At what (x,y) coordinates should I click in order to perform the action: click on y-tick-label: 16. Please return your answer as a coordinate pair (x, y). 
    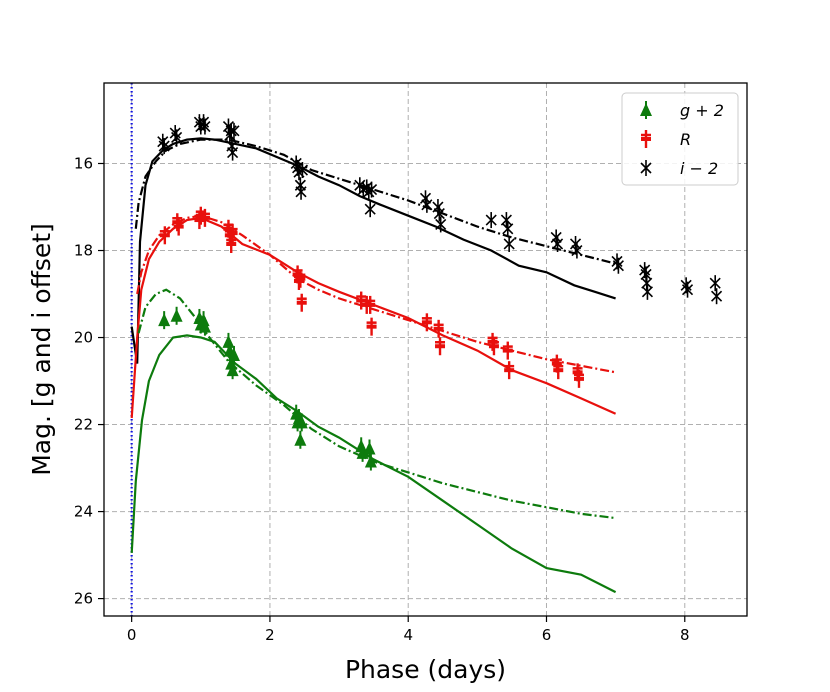
    Looking at the image, I should click on (83, 163).